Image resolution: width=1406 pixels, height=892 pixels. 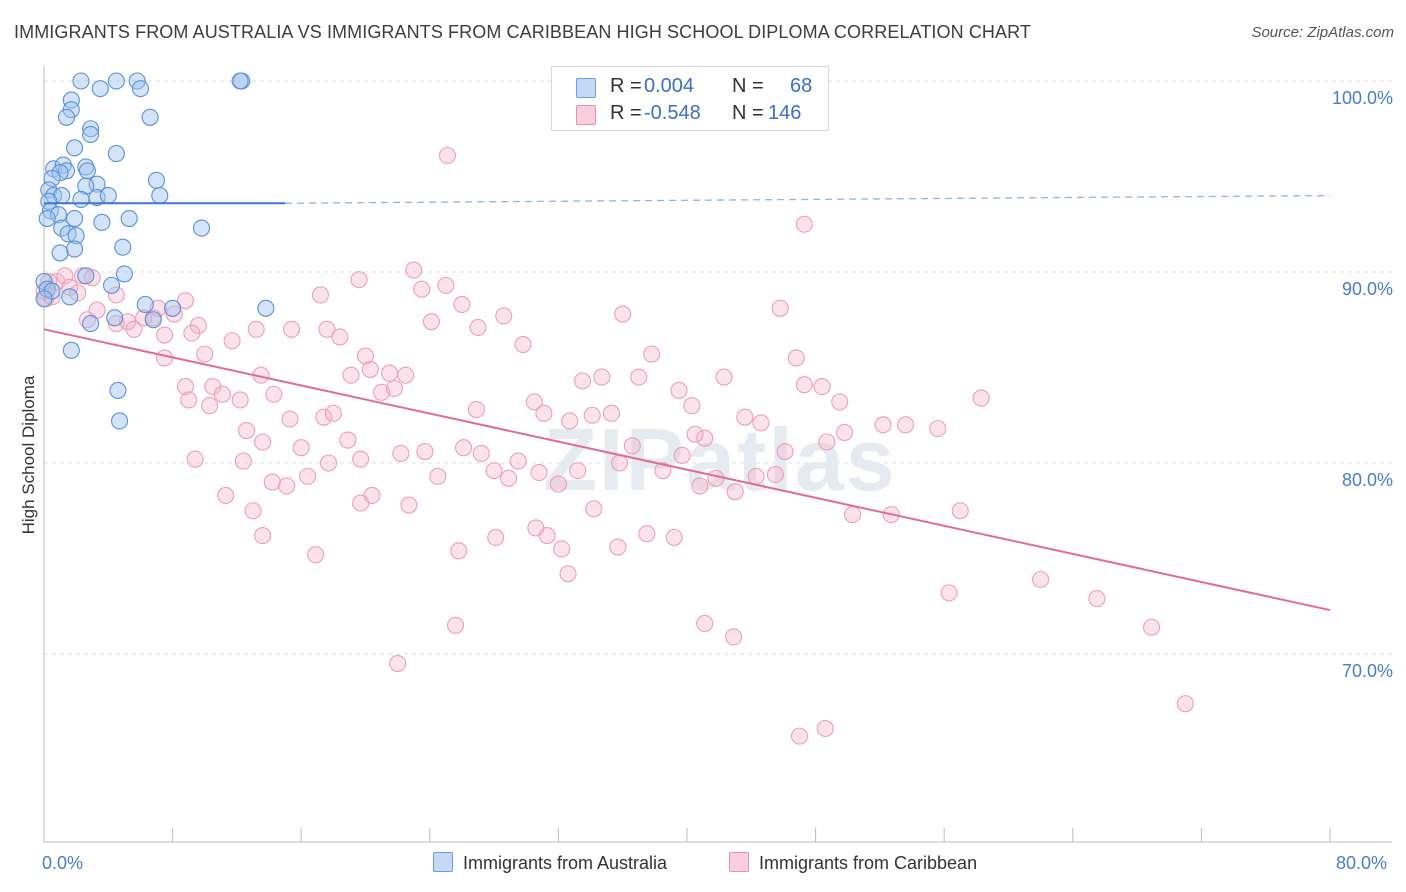 I want to click on y-tick-label: 70.0%, so click(x=1367, y=671).